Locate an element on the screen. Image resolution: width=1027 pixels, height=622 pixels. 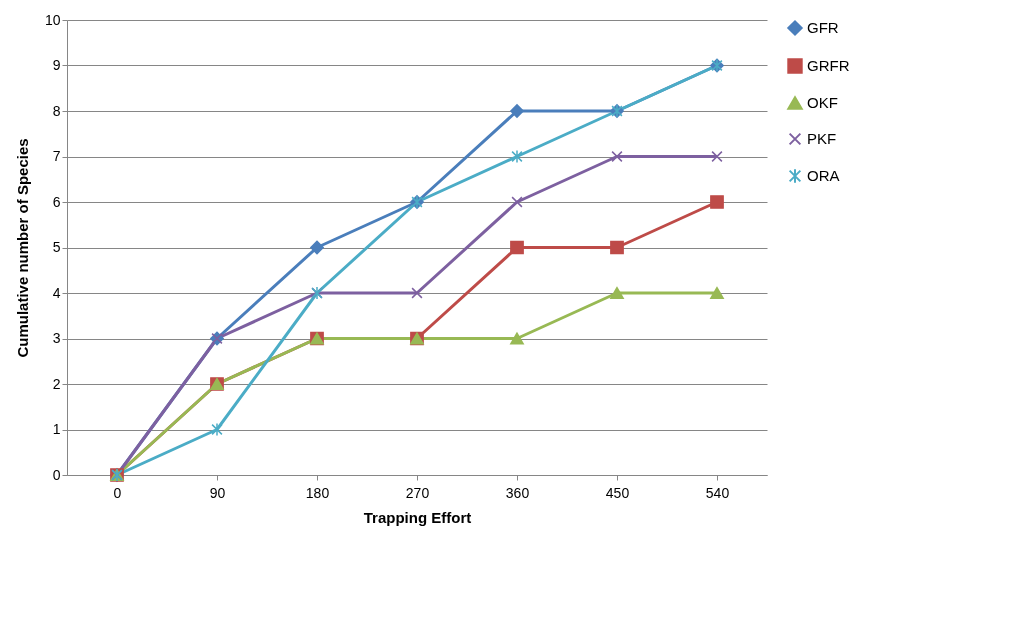
x-tick-label: 180 is located at coordinates (317, 492).